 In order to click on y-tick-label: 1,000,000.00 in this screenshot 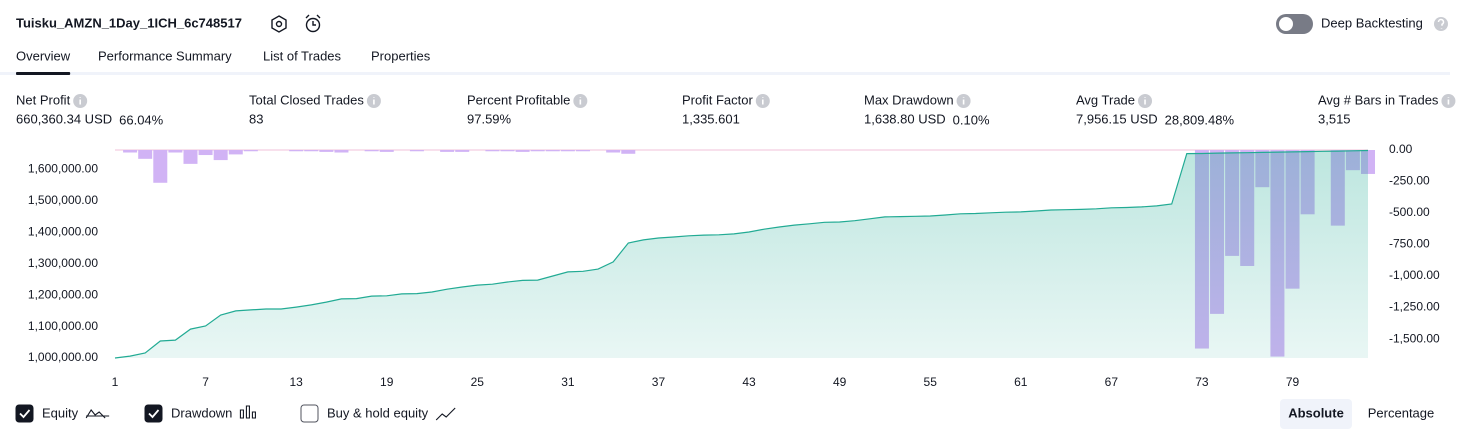, I will do `click(63, 357)`.